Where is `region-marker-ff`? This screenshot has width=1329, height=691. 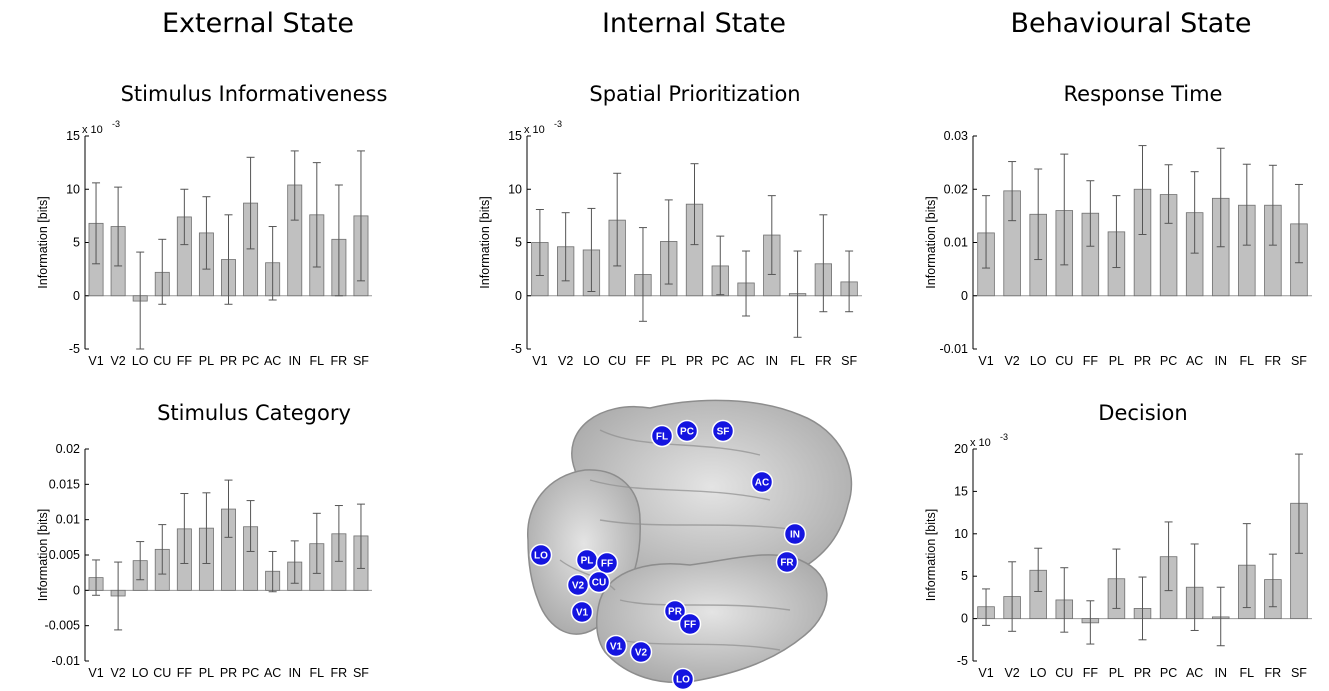 region-marker-ff is located at coordinates (690, 624).